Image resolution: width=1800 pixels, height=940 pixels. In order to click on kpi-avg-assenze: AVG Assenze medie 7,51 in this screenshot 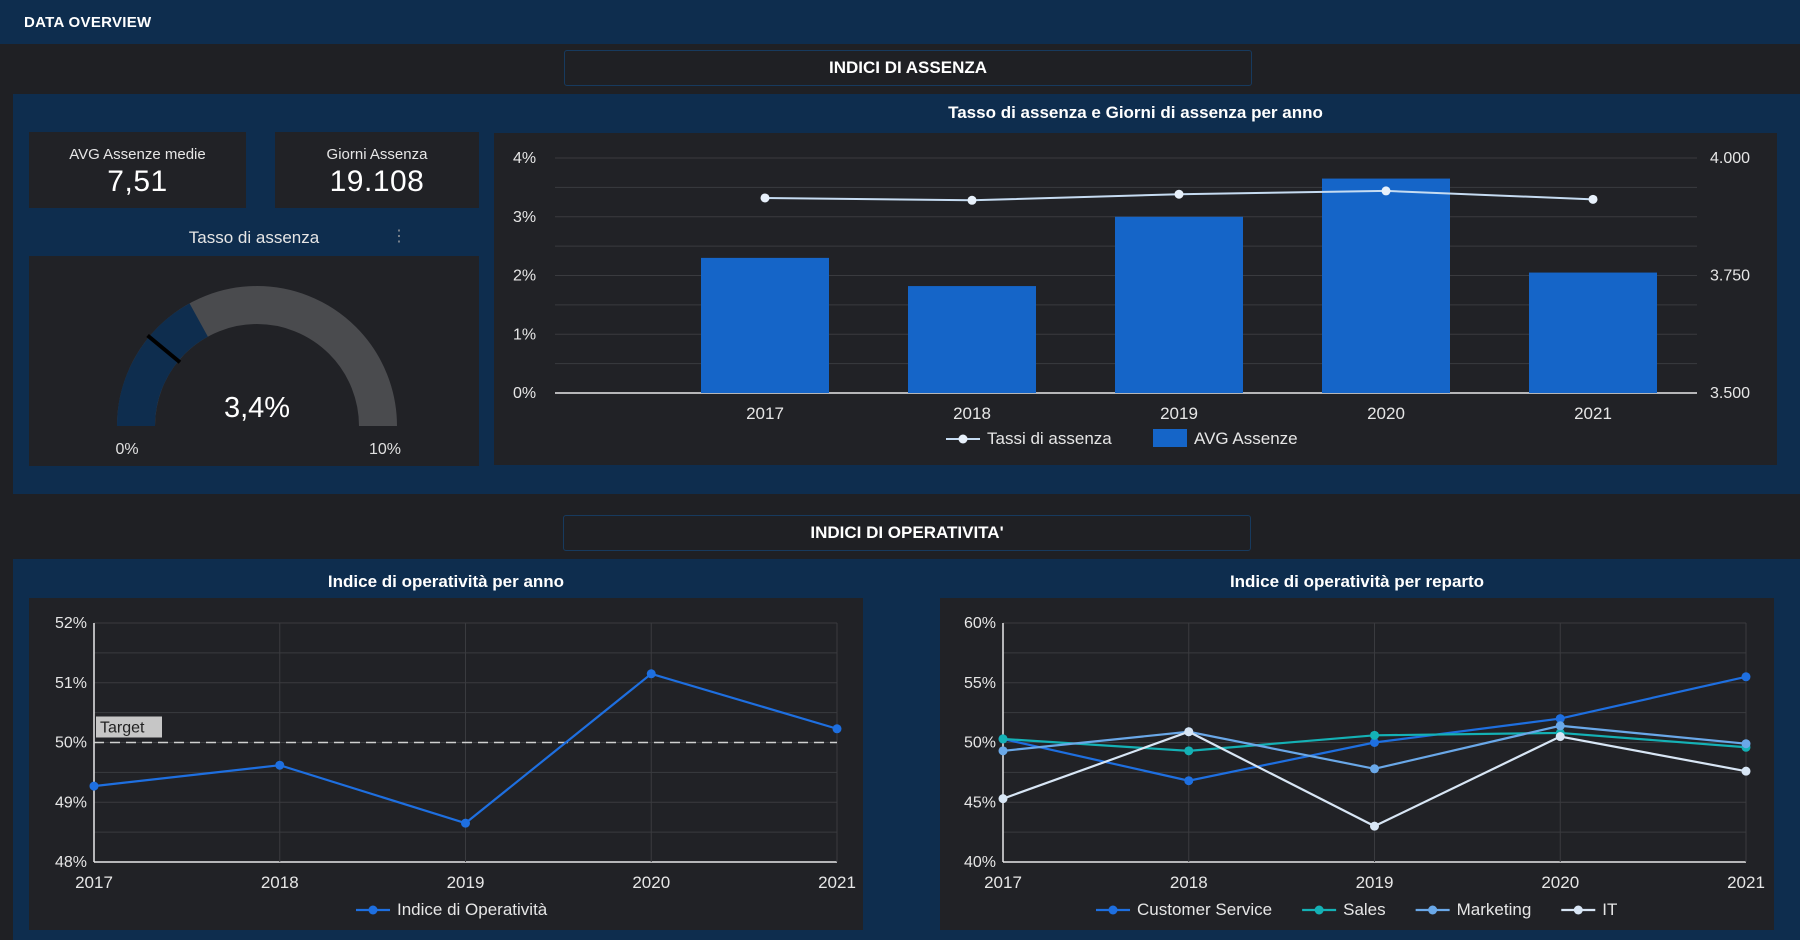, I will do `click(137, 170)`.